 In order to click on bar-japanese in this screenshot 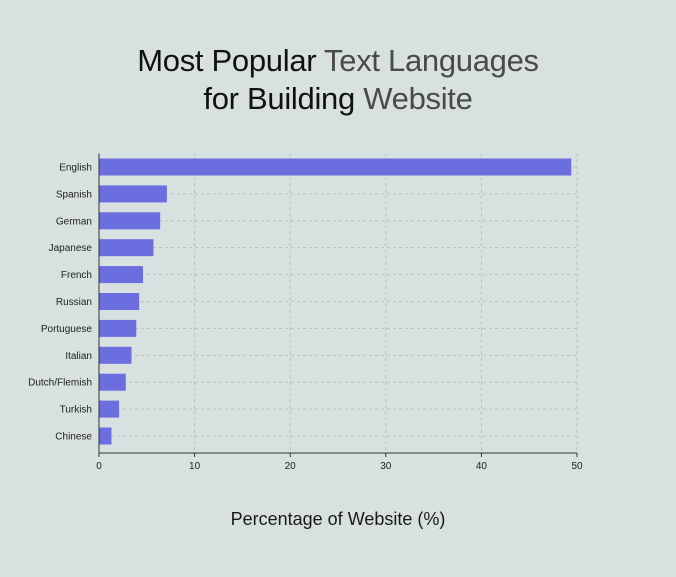, I will do `click(126, 248)`.